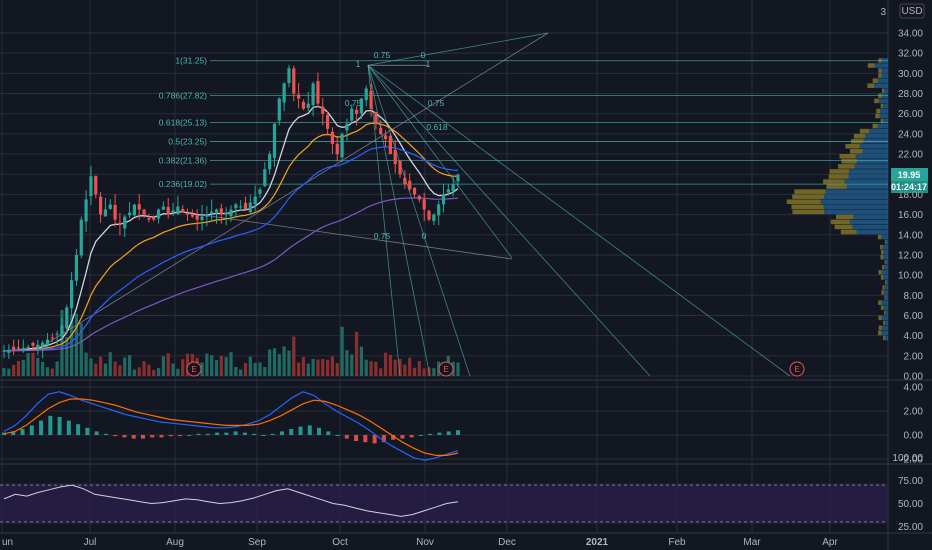 The height and width of the screenshot is (550, 932). Describe the element at coordinates (356, 237) in the screenshot. I see `trendline` at that location.